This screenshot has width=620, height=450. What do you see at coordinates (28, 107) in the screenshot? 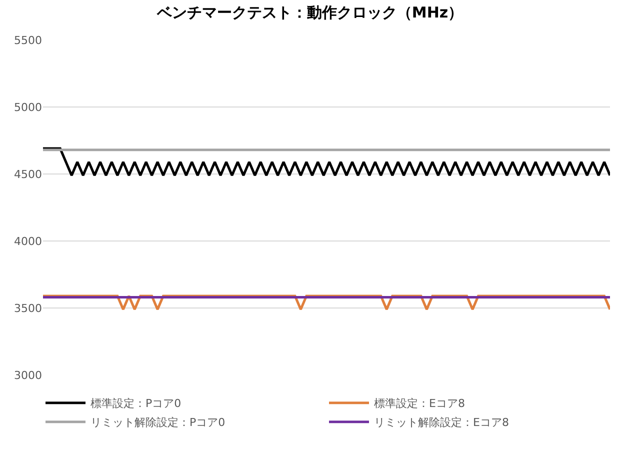
I see `y-tick-label: 5000` at bounding box center [28, 107].